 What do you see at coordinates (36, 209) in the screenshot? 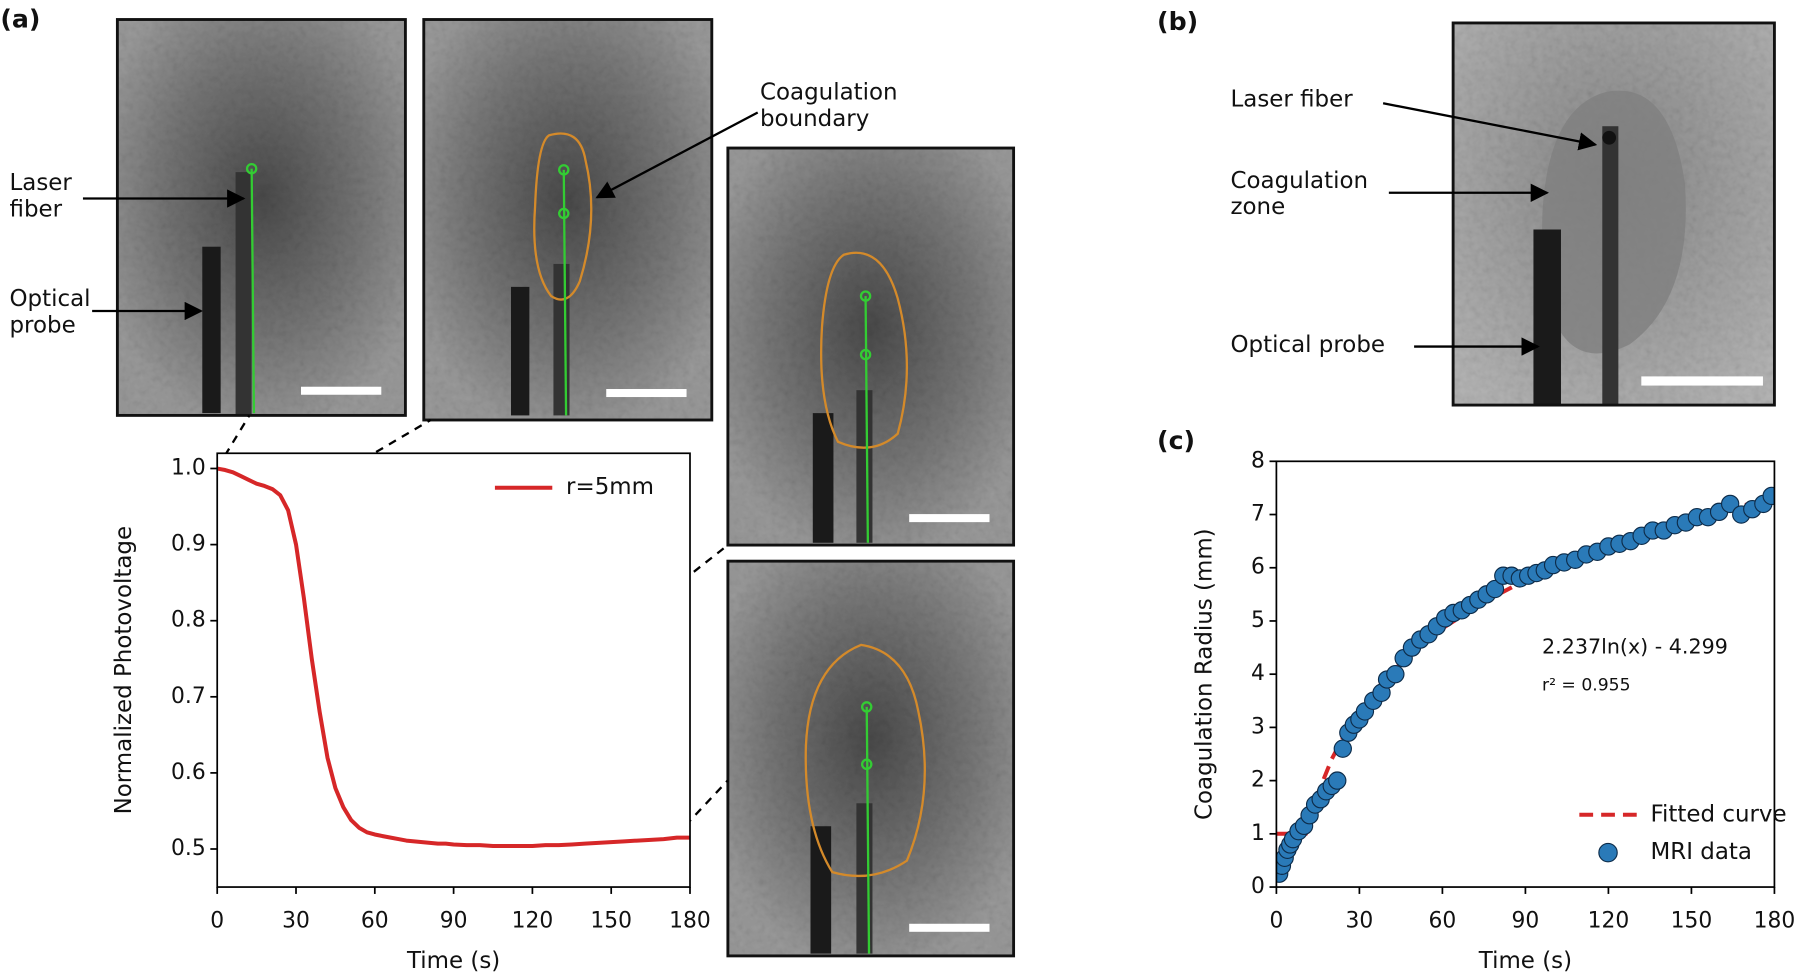
I see `annotation: fiber` at bounding box center [36, 209].